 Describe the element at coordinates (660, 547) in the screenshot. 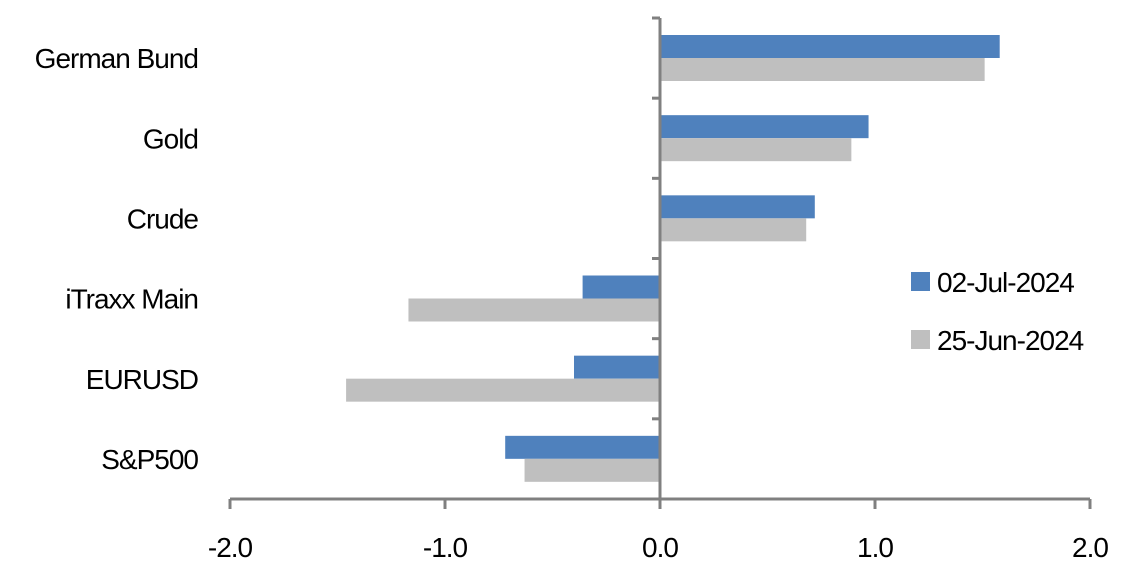

I see `x-tick-label: 0.0` at that location.